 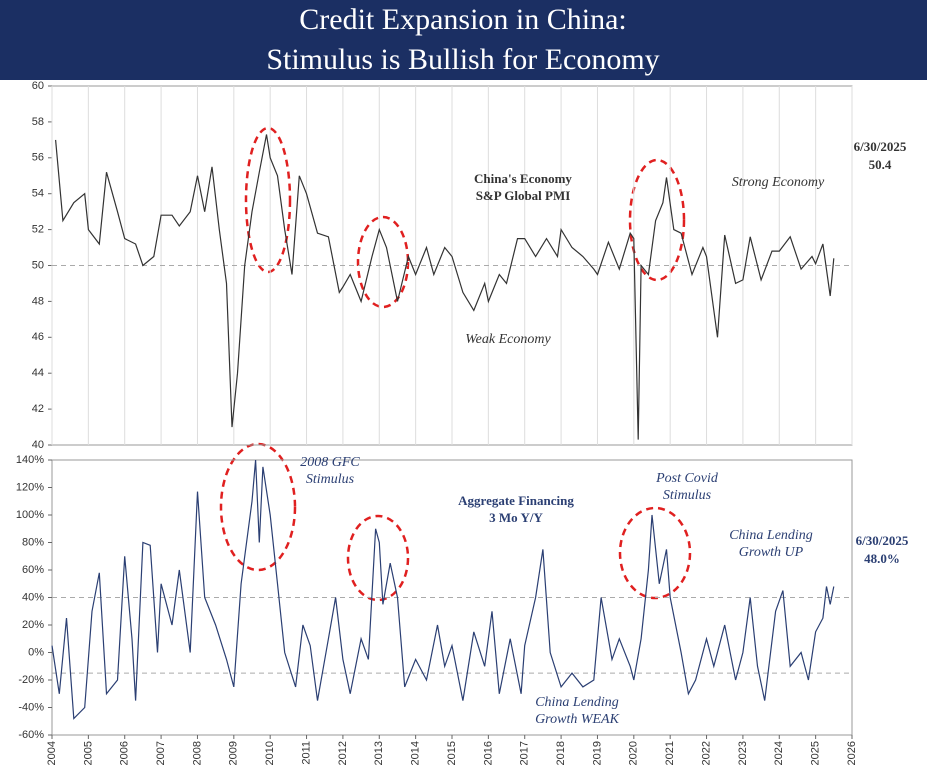 What do you see at coordinates (38, 409) in the screenshot?
I see `y-tick-label: 42` at bounding box center [38, 409].